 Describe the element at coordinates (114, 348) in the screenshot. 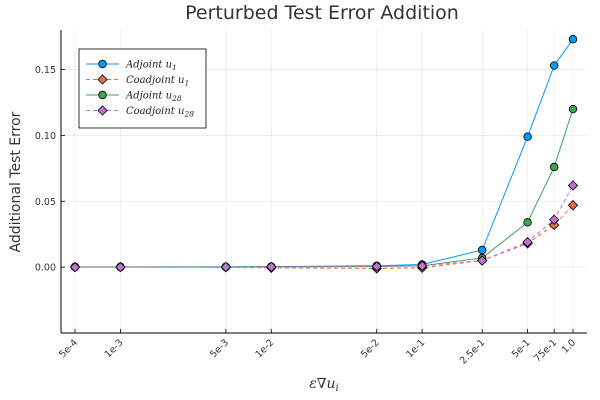

I see `x-tick-label: 1e-3` at that location.